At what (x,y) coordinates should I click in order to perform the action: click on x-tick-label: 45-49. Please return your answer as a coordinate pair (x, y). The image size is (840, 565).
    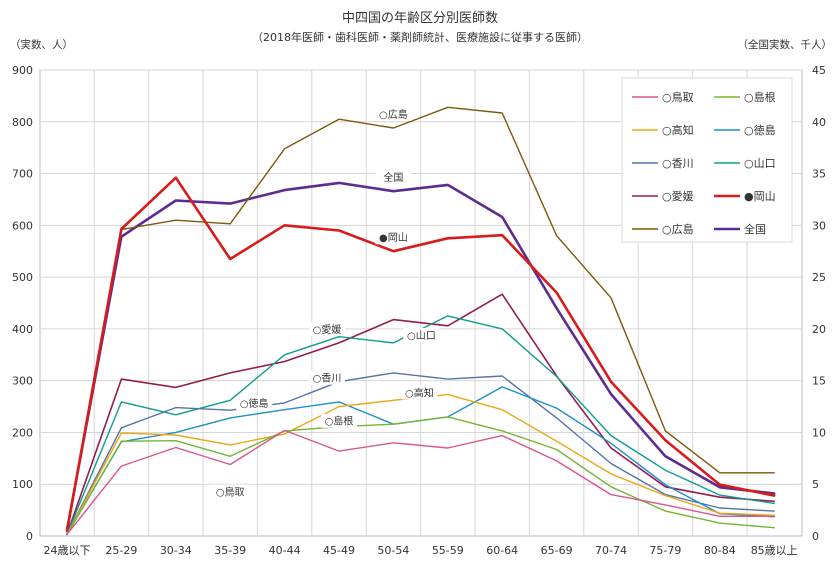
    Looking at the image, I should click on (339, 550).